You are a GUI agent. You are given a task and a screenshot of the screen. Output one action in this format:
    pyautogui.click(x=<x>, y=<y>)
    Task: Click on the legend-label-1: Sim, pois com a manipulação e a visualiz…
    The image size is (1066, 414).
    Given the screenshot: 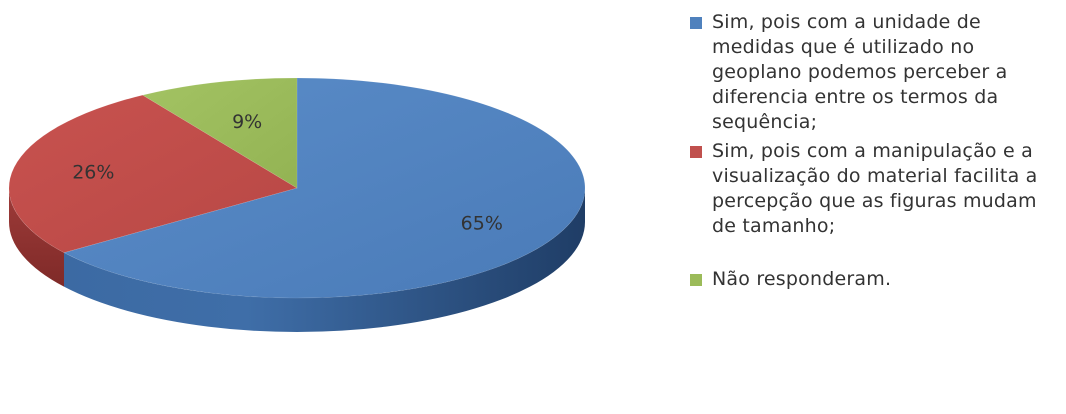 What is the action you would take?
    pyautogui.click(x=875, y=188)
    